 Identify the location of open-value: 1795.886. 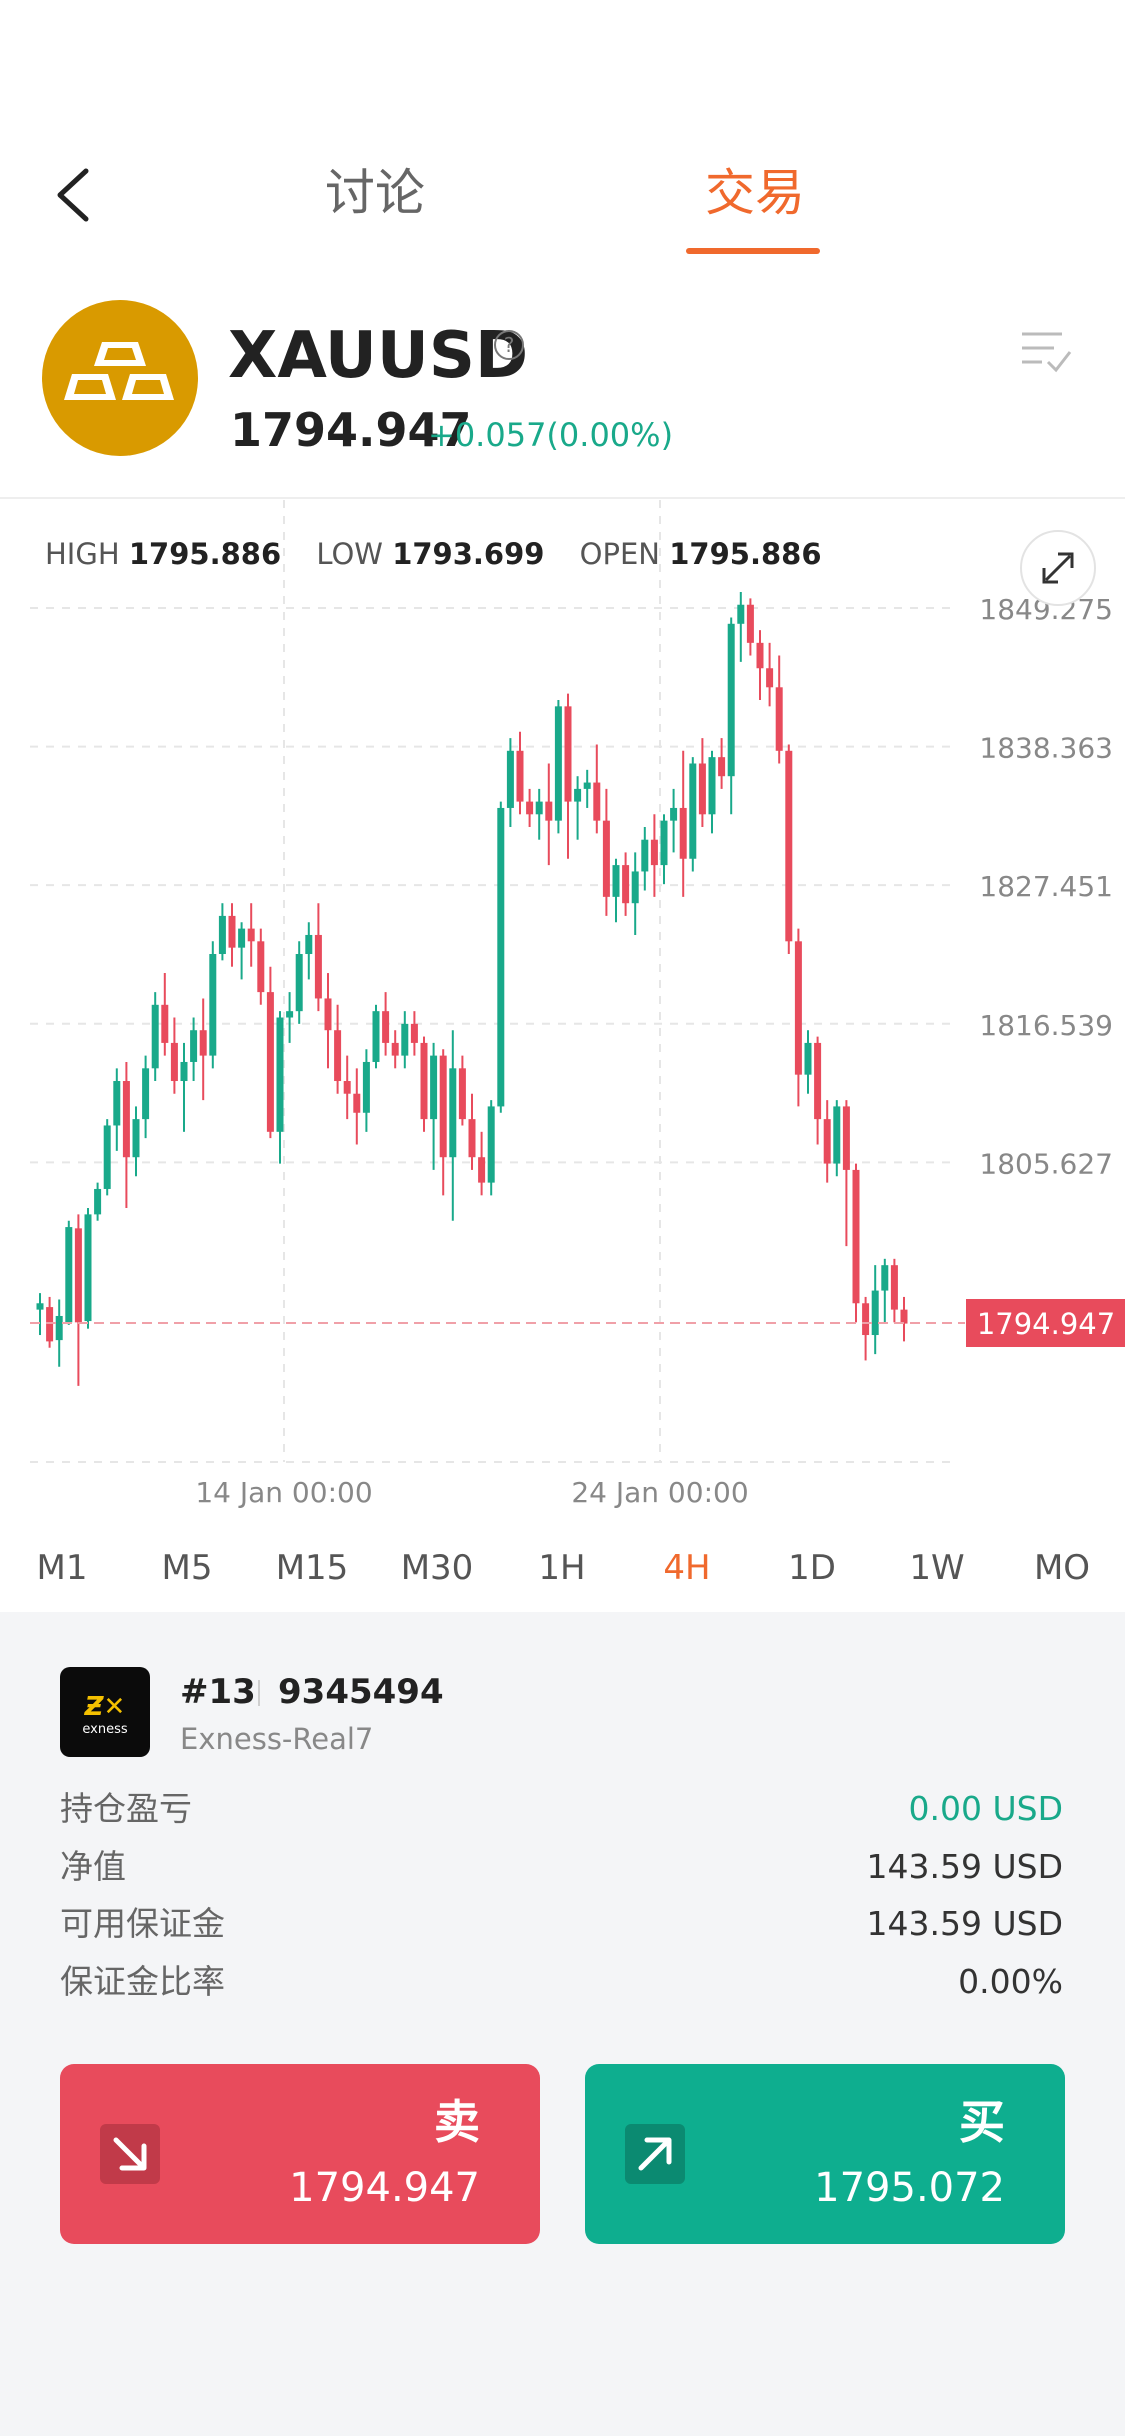
(745, 554).